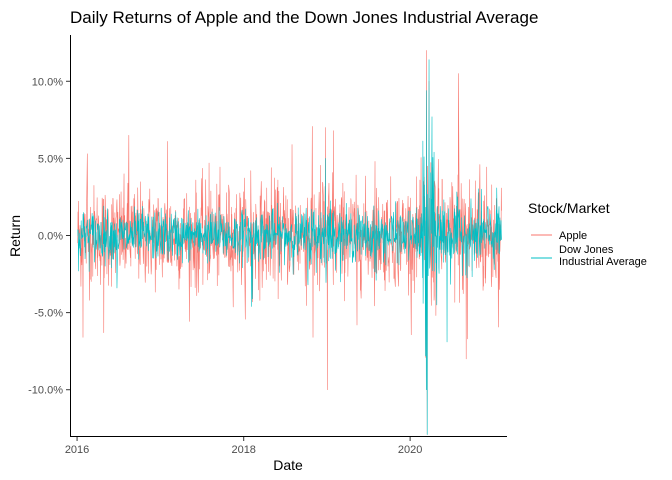  Describe the element at coordinates (569, 208) in the screenshot. I see `legend-title: Stock/Market` at that location.